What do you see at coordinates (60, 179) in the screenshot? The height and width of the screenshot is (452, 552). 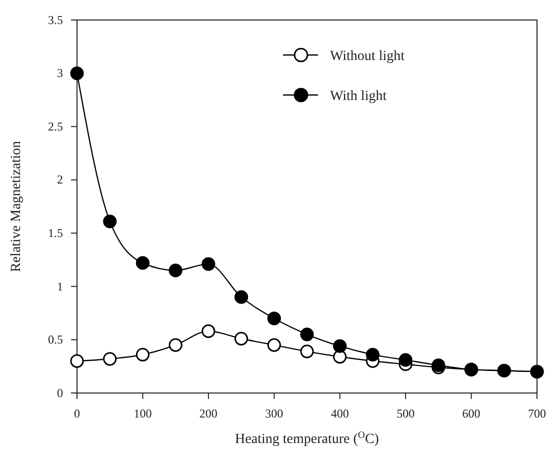 I see `y-tick-label: 2` at bounding box center [60, 179].